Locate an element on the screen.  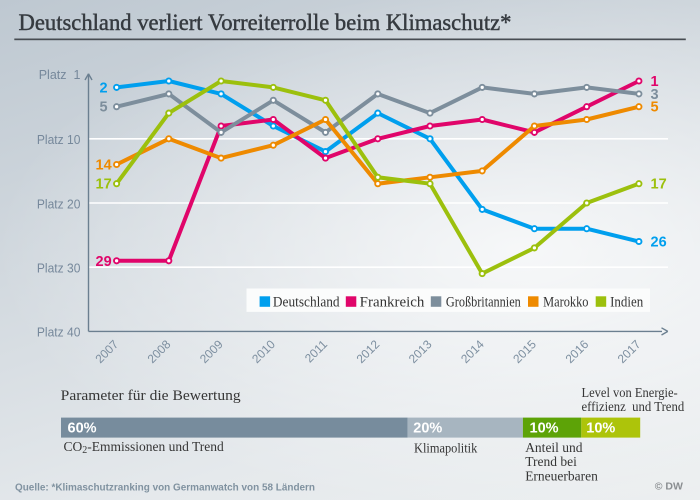
svg-text: Großbritannien is located at coordinates (484, 303).